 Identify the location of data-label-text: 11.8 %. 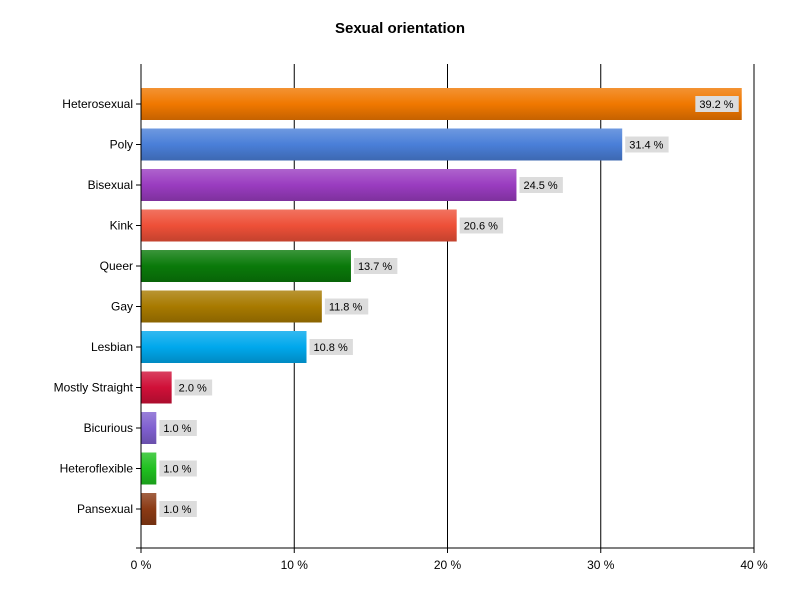
(346, 308).